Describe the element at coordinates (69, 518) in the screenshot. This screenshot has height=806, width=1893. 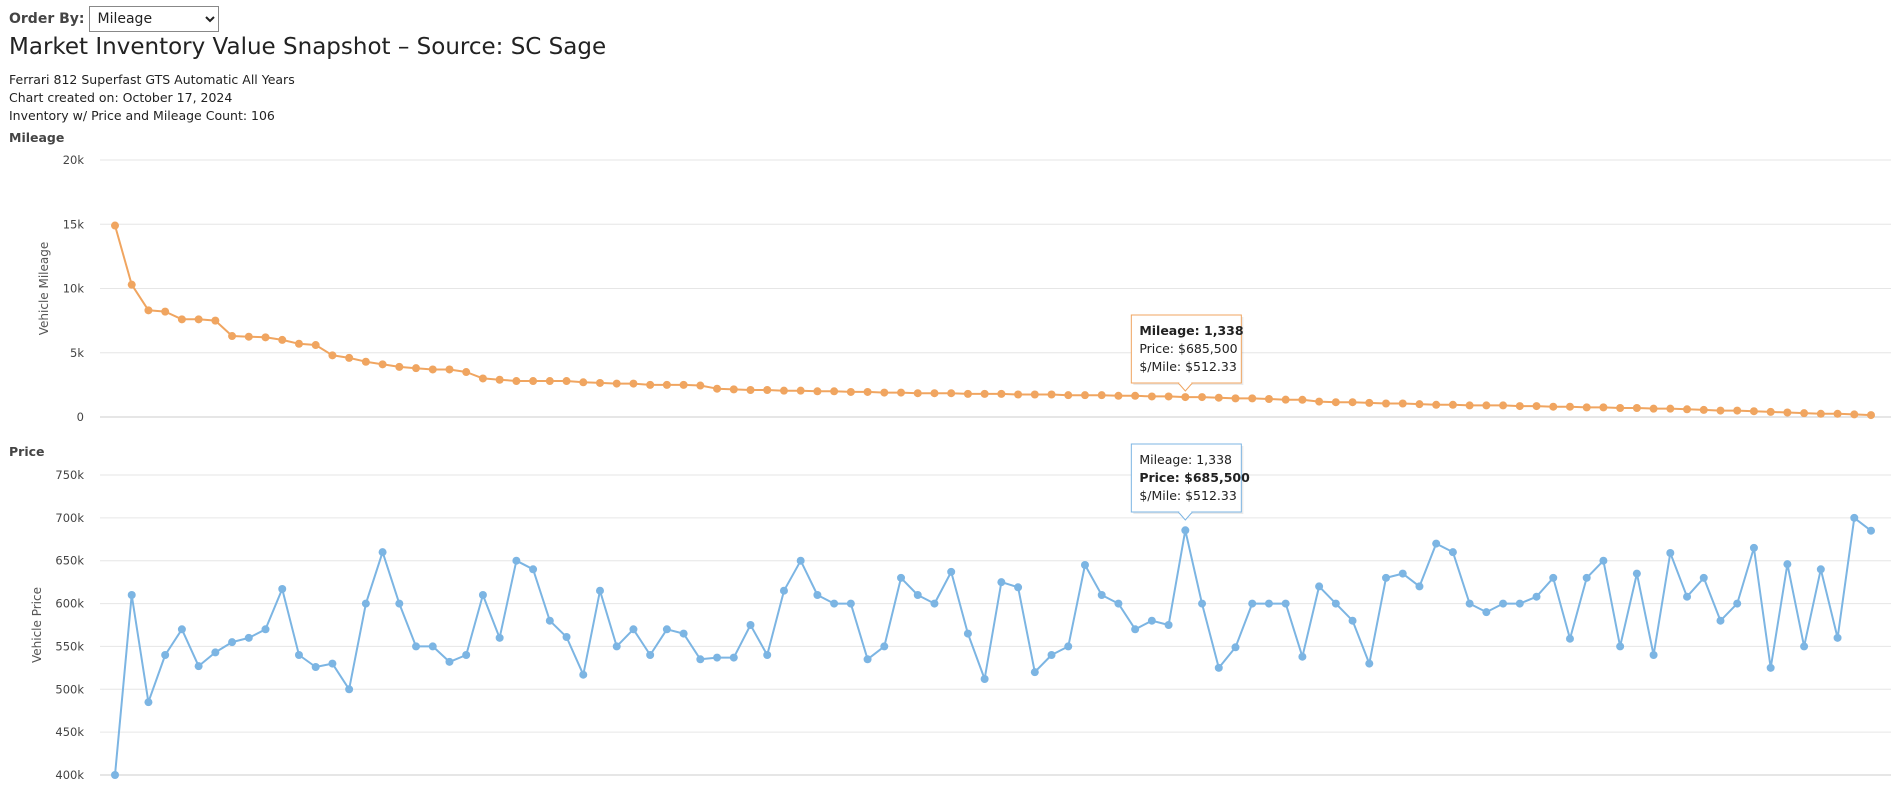
I see `price-ytick-label: 700k` at that location.